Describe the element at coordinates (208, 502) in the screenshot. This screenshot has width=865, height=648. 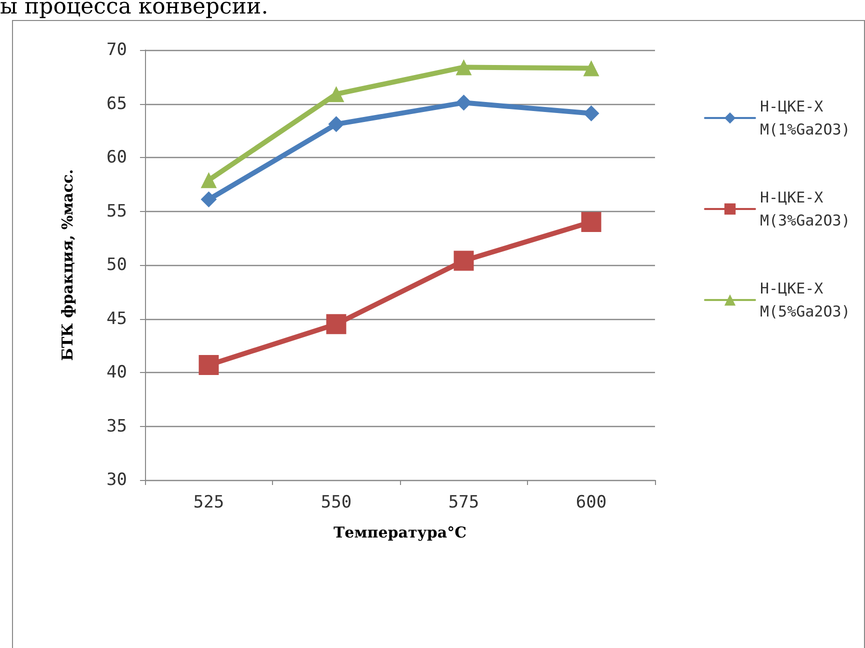
I see `x-tick-label: 525` at that location.